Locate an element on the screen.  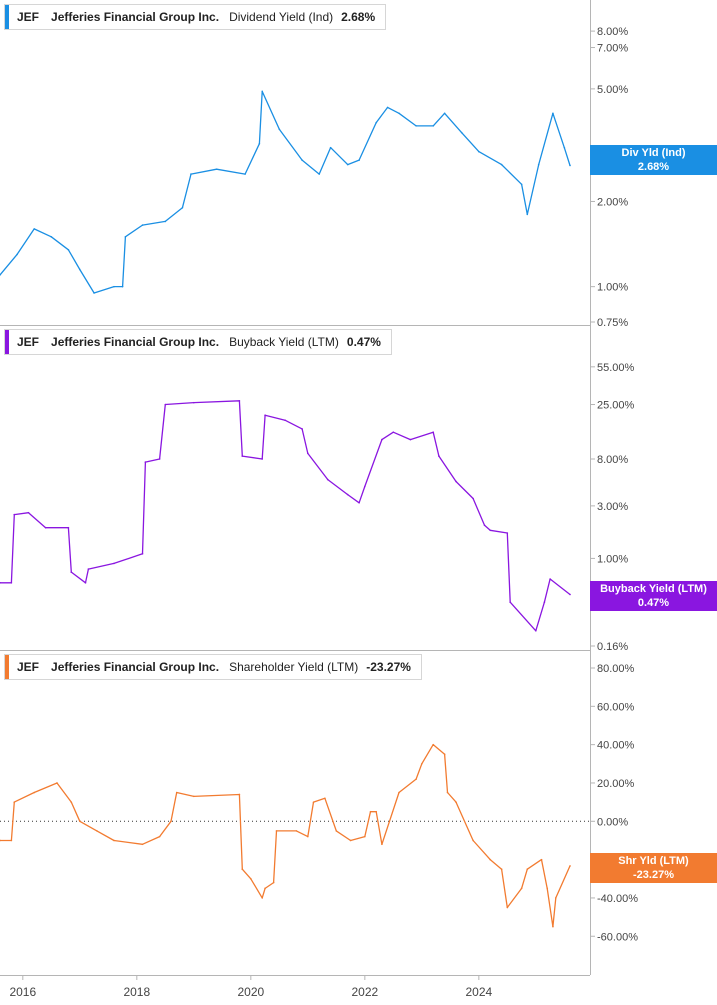
x-tick-label: 2018 is located at coordinates (136, 992).